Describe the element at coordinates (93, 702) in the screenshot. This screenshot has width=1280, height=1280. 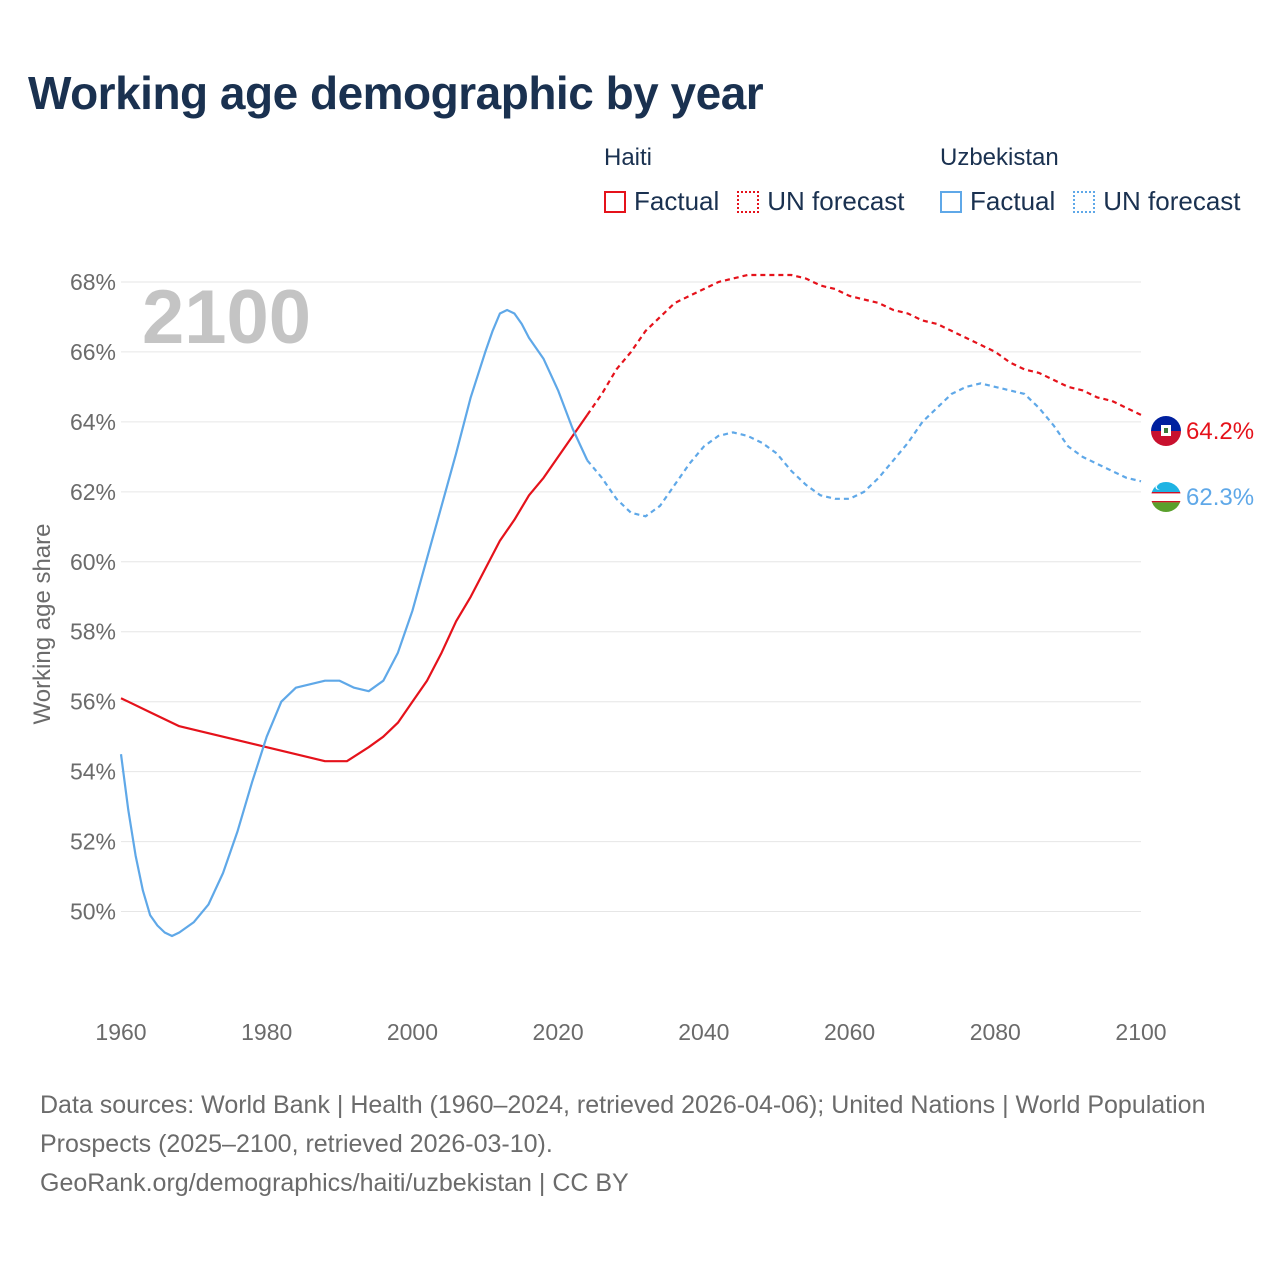
I see `y-tick-label: 56%` at that location.